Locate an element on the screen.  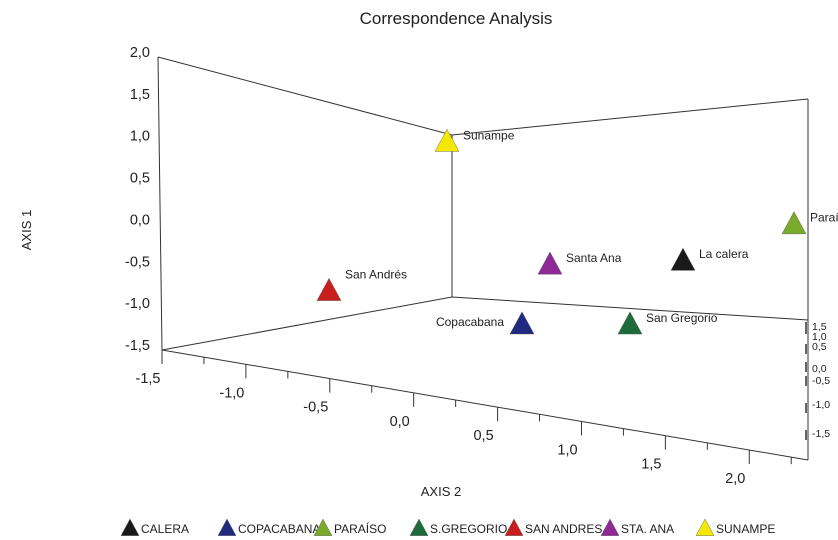
y-tick-label: 0,0 is located at coordinates (140, 220).